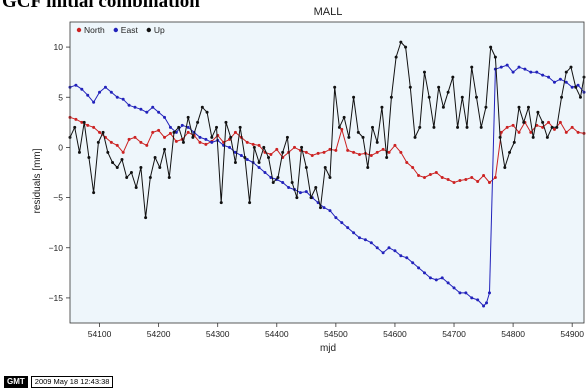 The image size is (587, 392). I want to click on y-tick-label-1: −10, so click(56, 248).